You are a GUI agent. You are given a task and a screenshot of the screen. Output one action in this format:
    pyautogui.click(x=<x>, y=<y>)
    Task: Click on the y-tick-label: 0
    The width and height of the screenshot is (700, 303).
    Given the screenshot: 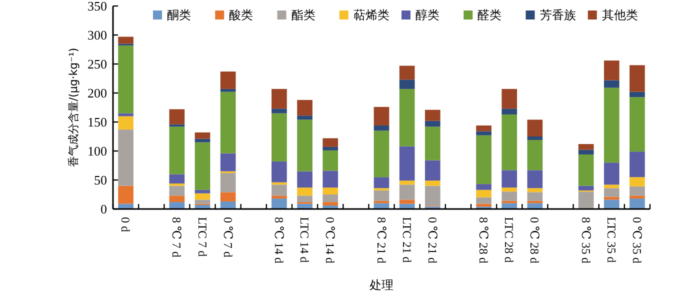 What is the action you would take?
    pyautogui.click(x=103, y=209)
    